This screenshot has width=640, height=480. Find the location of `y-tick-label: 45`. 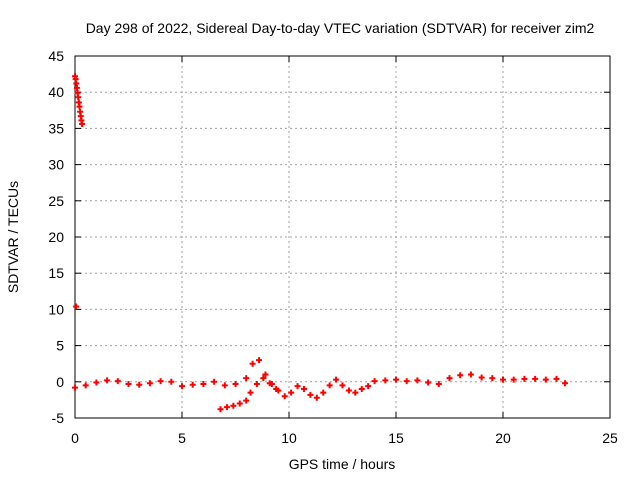

y-tick-label: 45 is located at coordinates (56, 56).